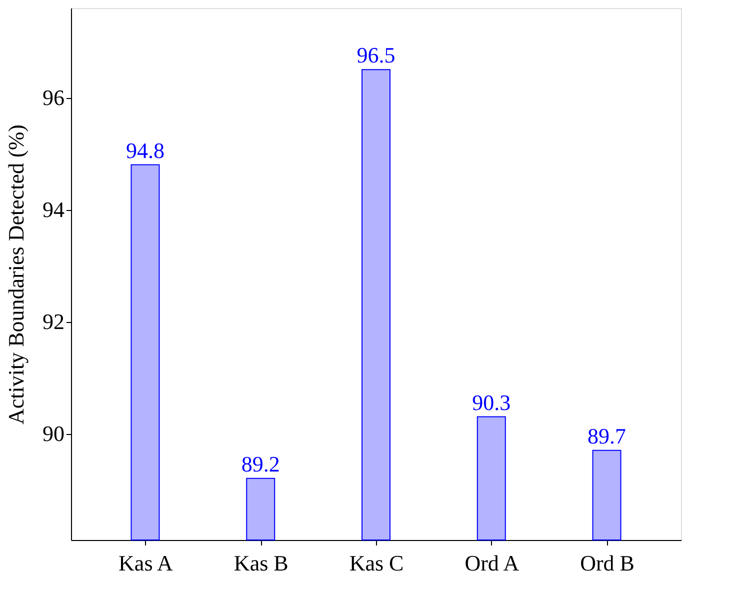 Image resolution: width=748 pixels, height=594 pixels. What do you see at coordinates (261, 563) in the screenshot?
I see `x-tick-label: Kas B` at bounding box center [261, 563].